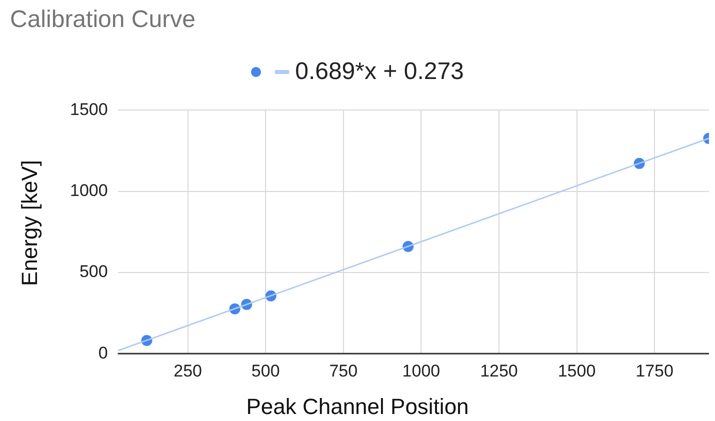 This screenshot has height=421, width=715. What do you see at coordinates (655, 370) in the screenshot?
I see `x-tick-label: 1750` at bounding box center [655, 370].